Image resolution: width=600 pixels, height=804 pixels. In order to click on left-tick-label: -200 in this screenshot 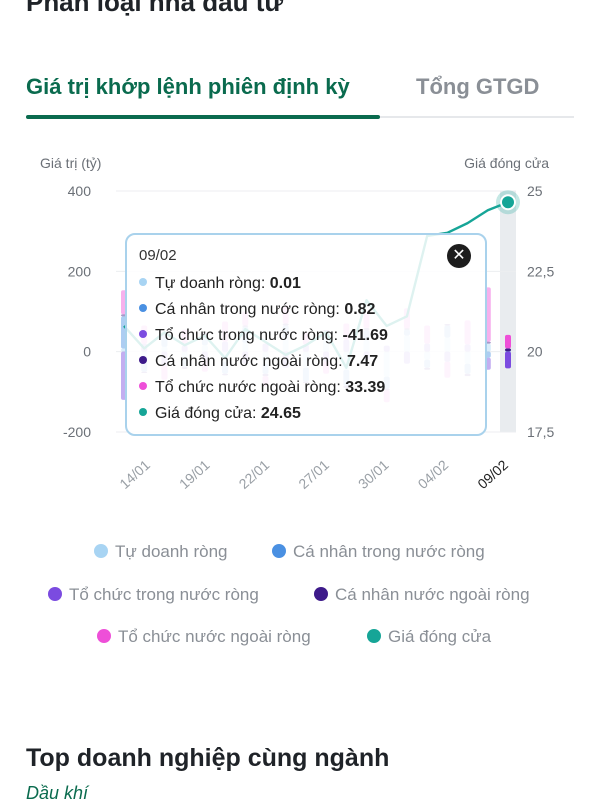, I will do `click(77, 432)`.